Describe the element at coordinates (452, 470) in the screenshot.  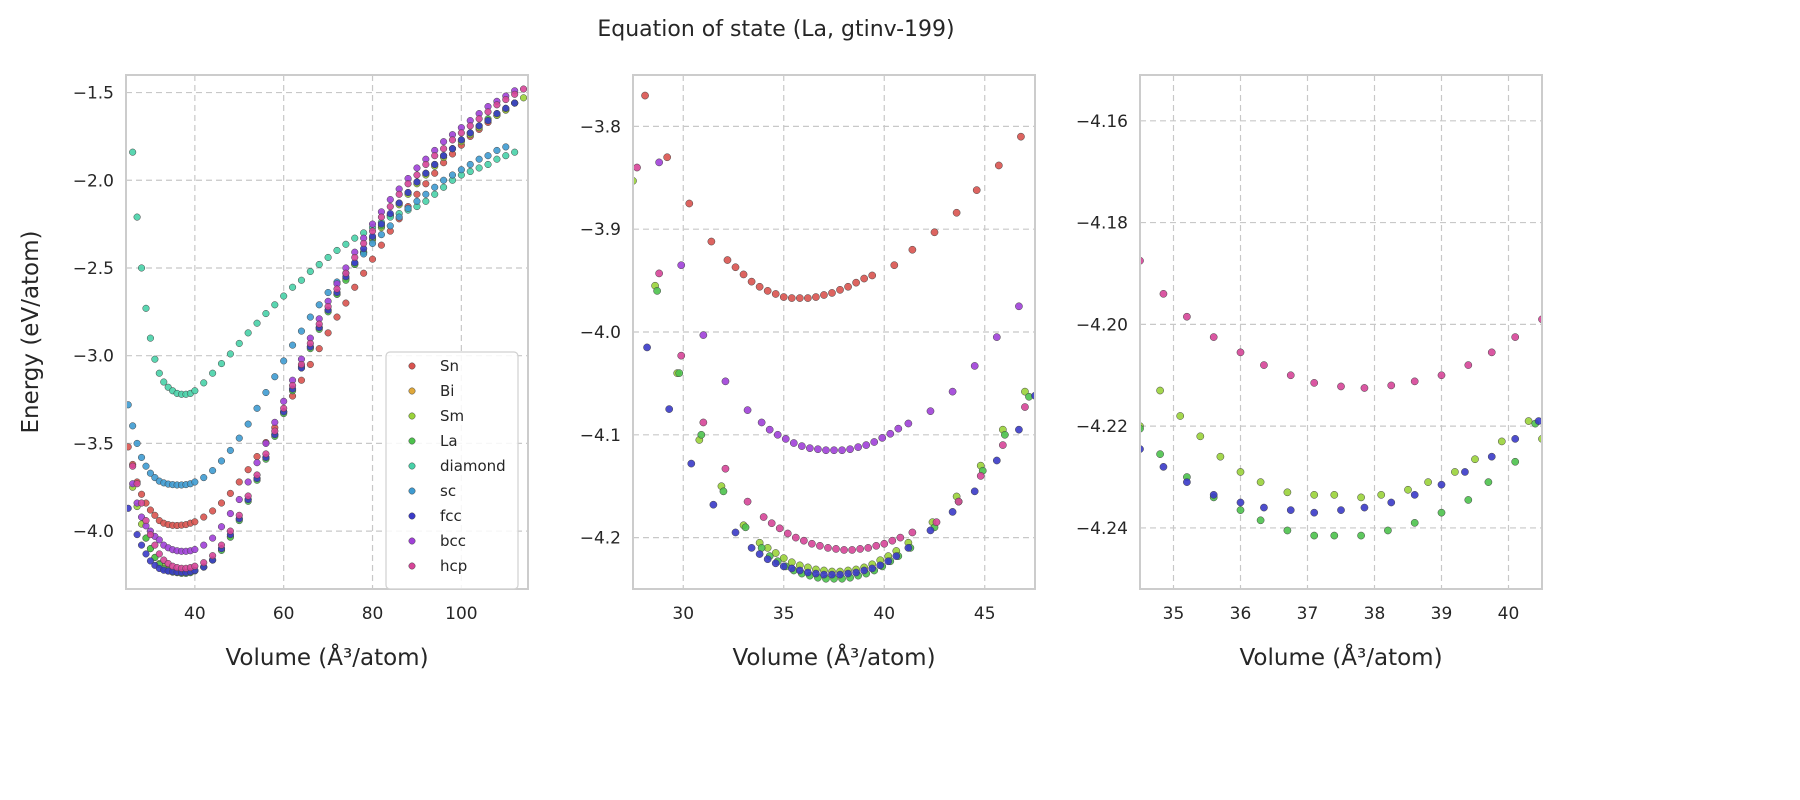
I see `legend-box` at that location.